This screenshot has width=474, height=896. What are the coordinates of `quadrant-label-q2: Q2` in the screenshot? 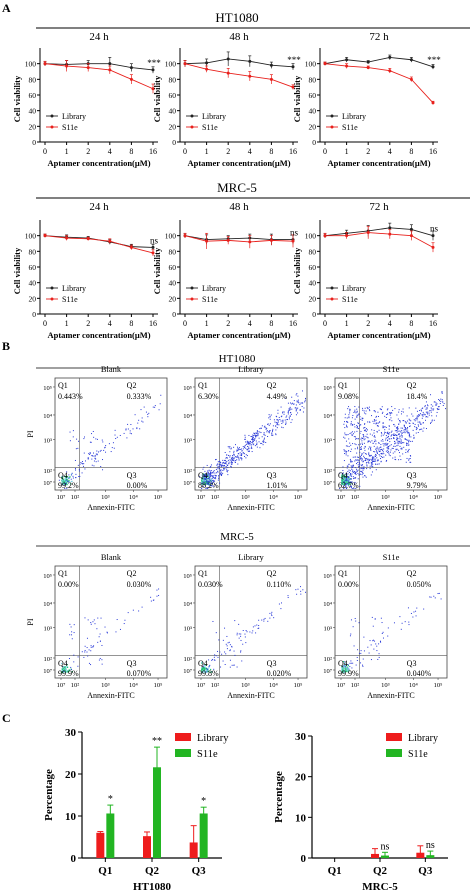 It's located at (412, 573).